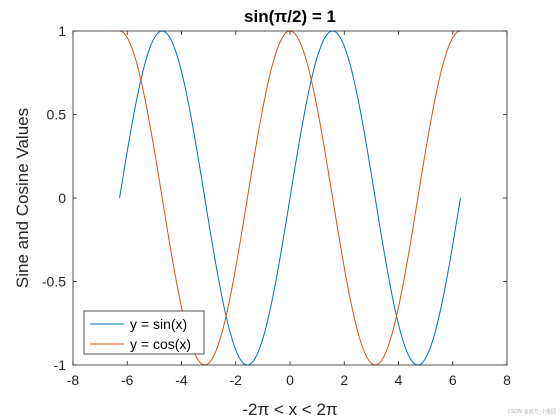  I want to click on x-tick-label: 6, so click(453, 380).